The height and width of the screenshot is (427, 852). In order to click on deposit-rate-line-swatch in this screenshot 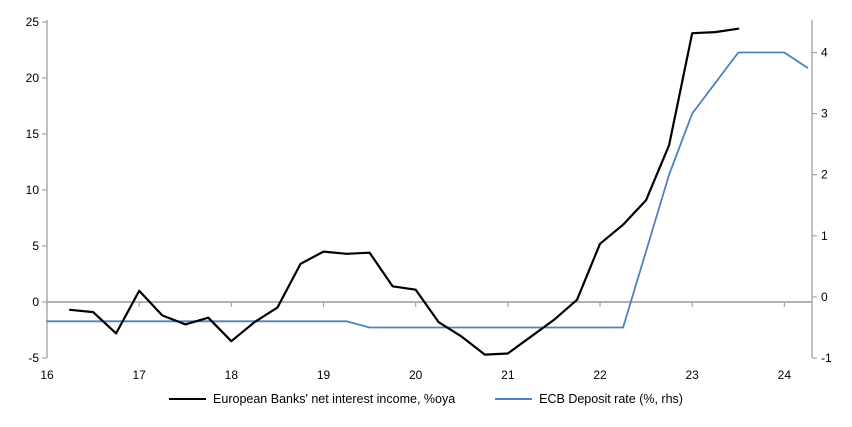, I will do `click(514, 399)`.